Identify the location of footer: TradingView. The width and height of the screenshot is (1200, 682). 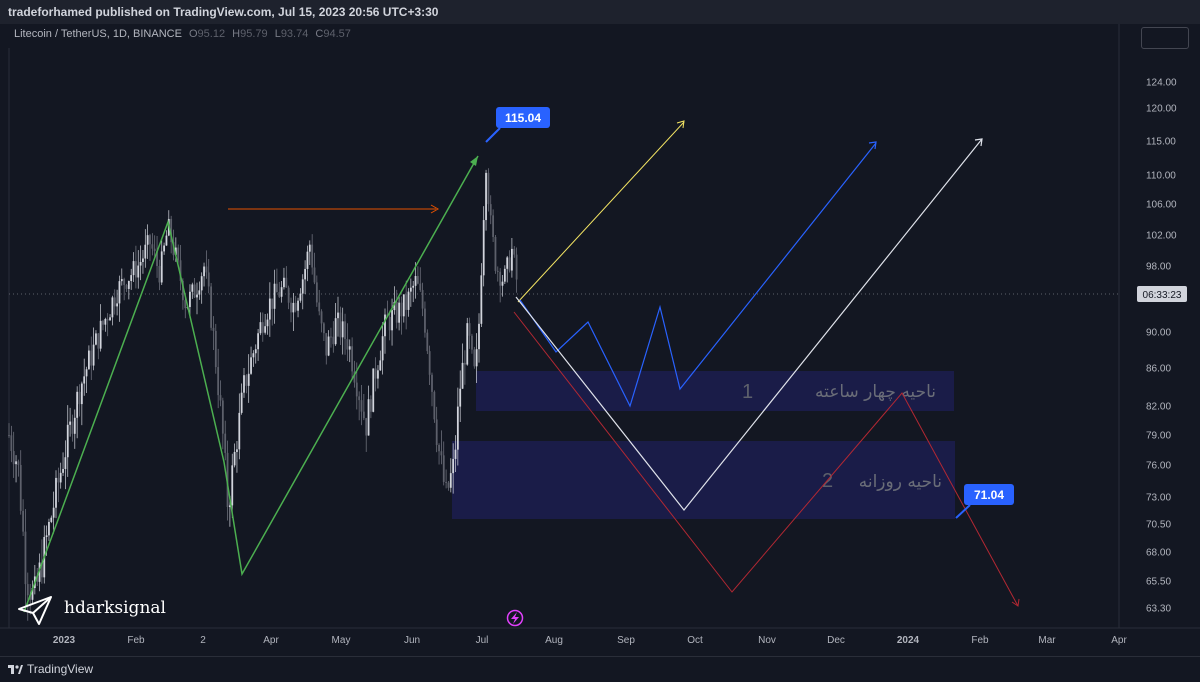
(600, 669).